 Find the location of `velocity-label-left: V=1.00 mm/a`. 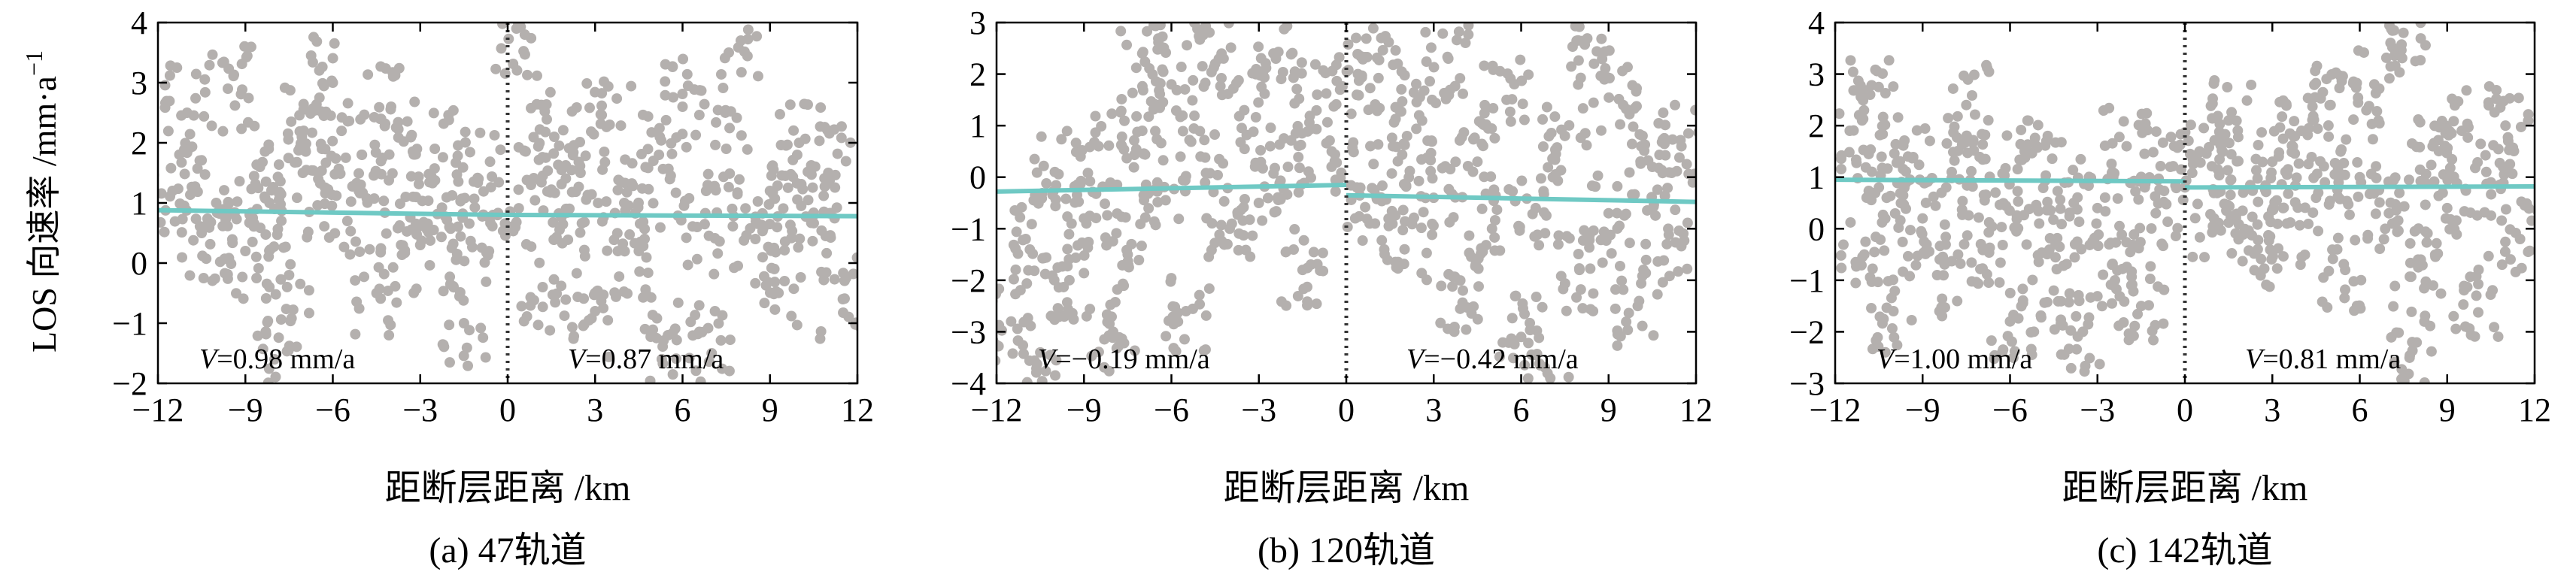

velocity-label-left: V=1.00 mm/a is located at coordinates (1954, 359).